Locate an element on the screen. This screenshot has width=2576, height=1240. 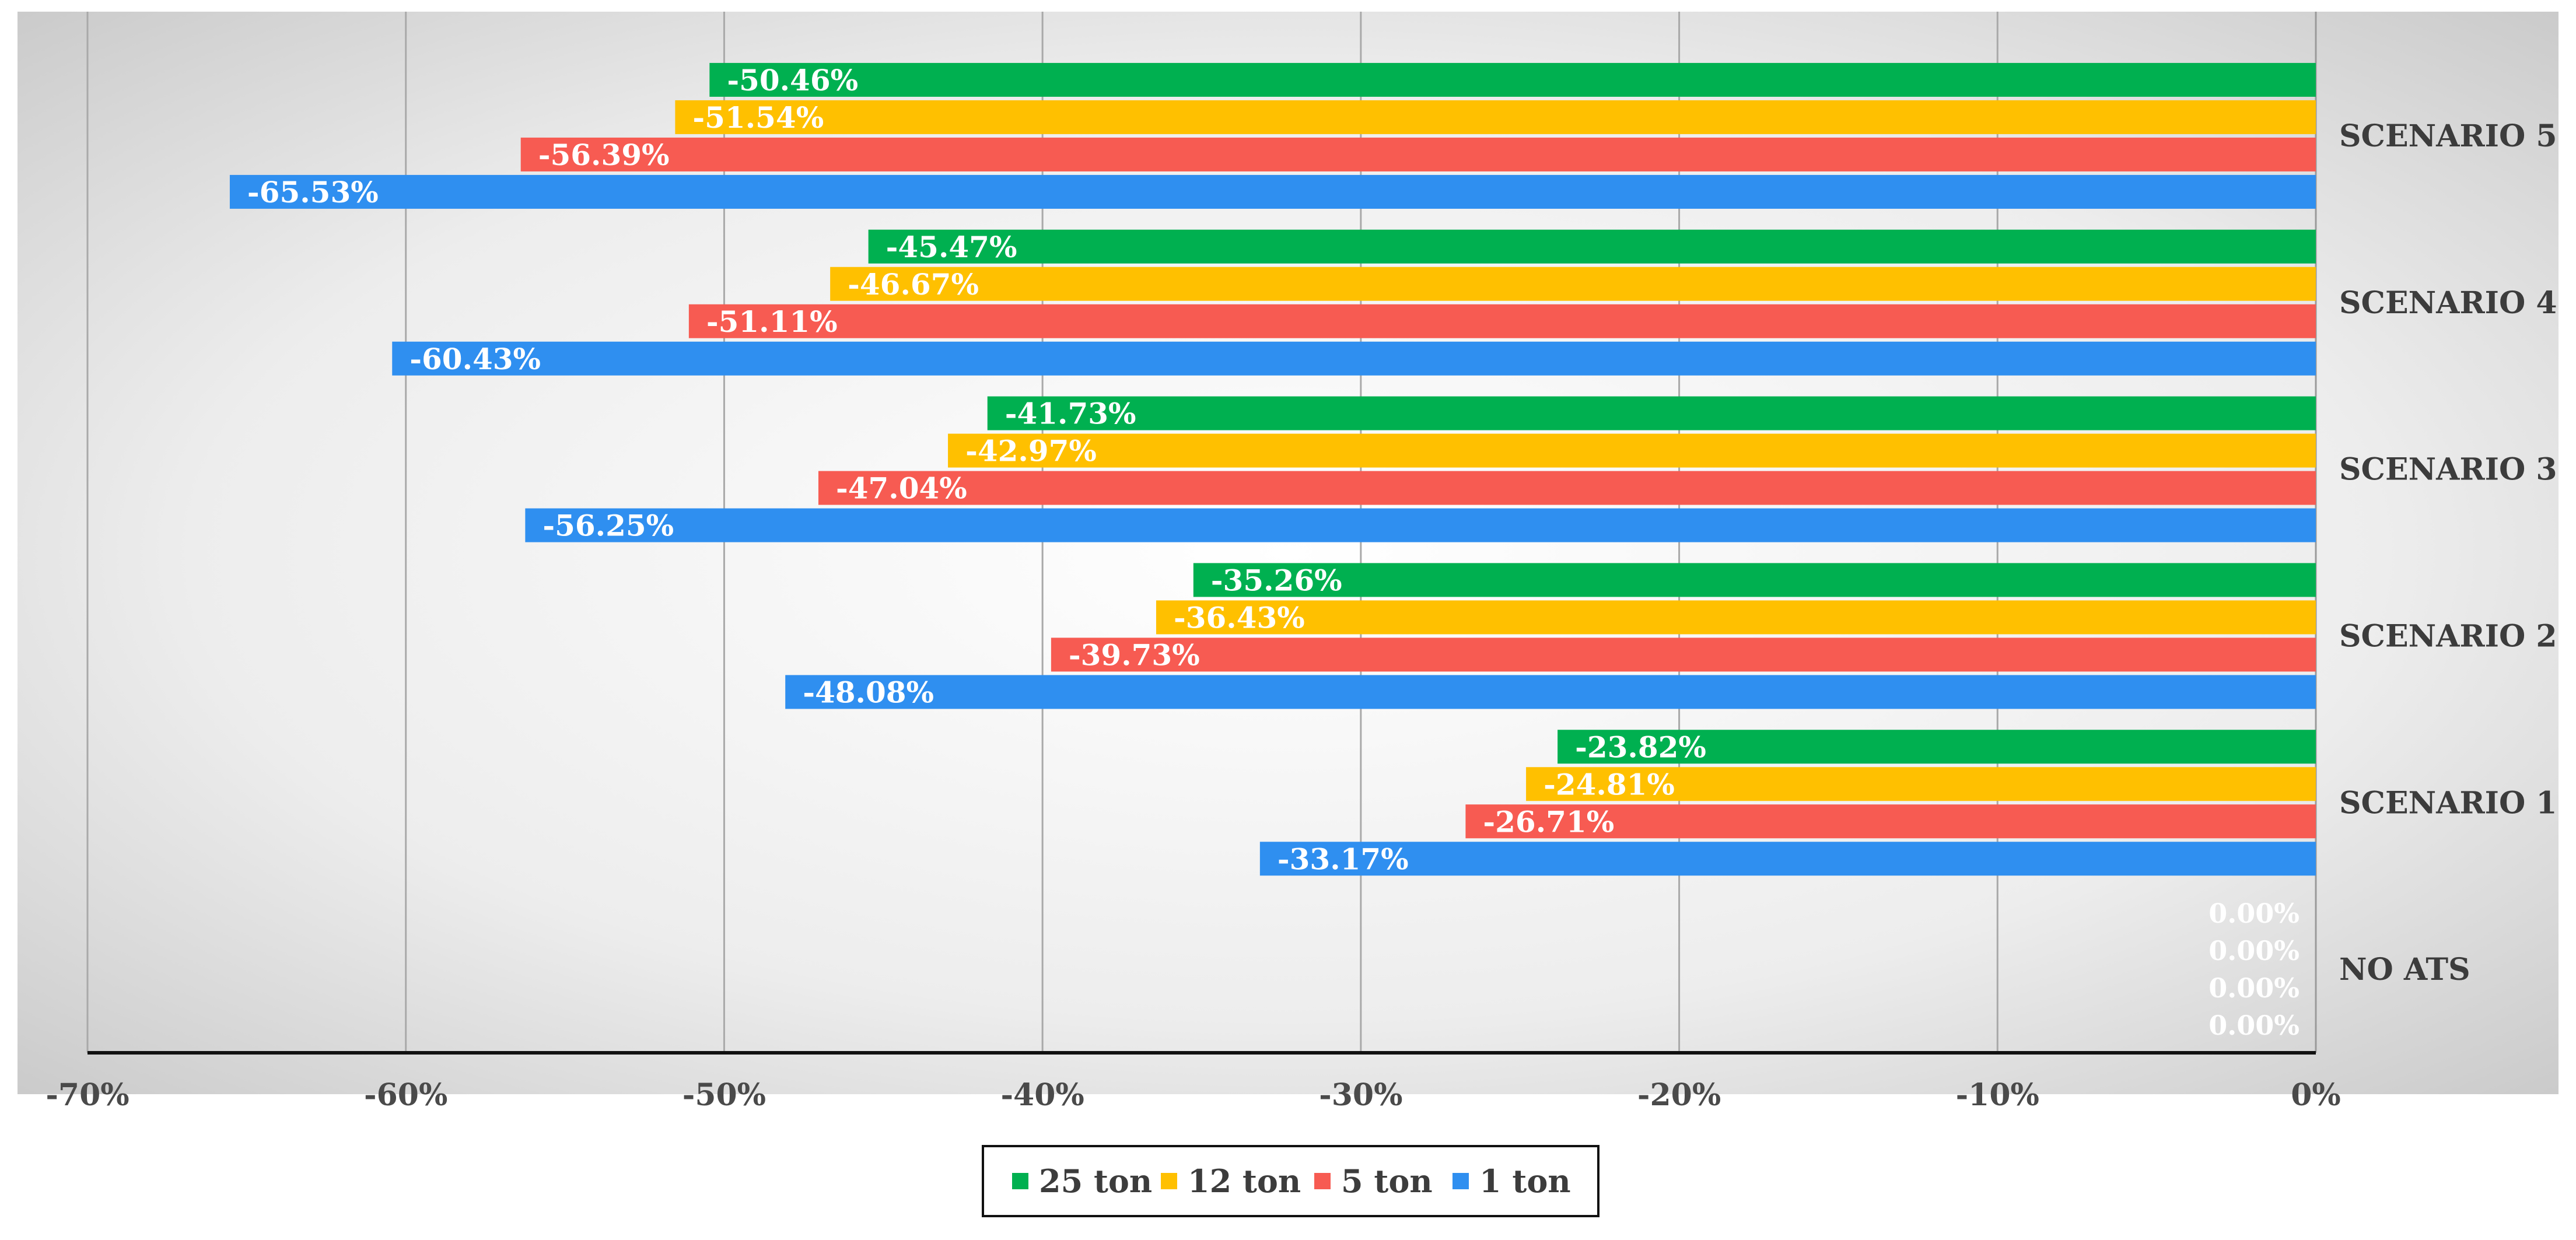
data-label-25-ton-scenario-2: -35.26% is located at coordinates (1276, 580).